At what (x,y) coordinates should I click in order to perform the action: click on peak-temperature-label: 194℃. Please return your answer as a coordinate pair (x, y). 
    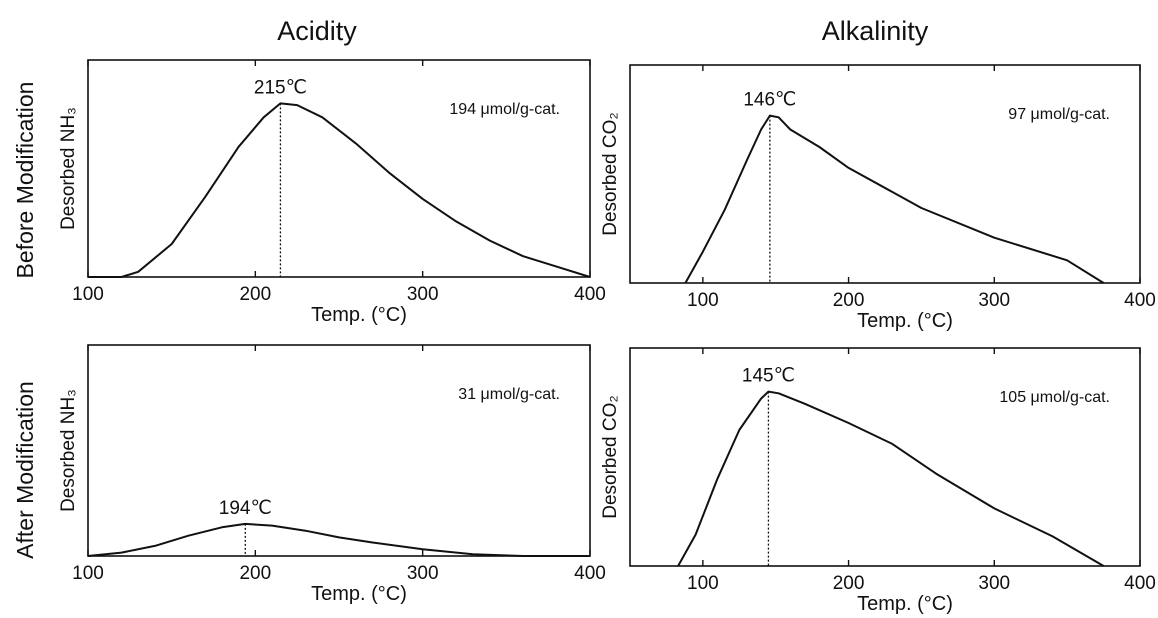
    Looking at the image, I should click on (245, 508).